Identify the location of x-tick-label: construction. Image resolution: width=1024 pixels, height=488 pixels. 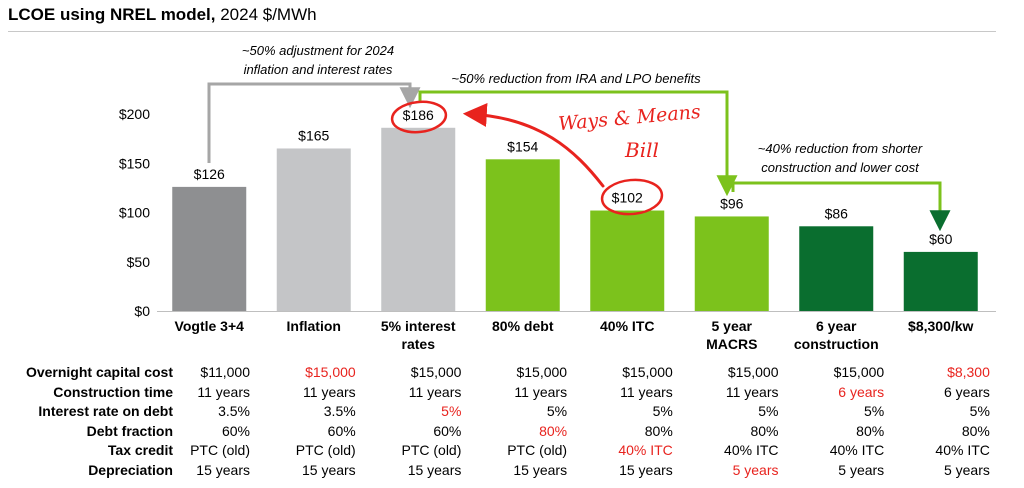
(836, 344).